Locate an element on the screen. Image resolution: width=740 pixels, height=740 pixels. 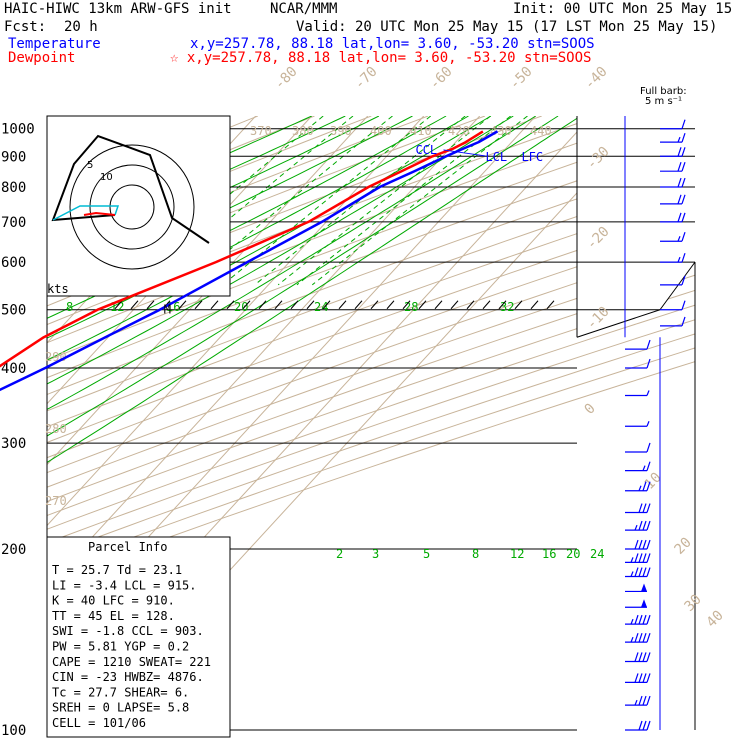
fcst-label: Fcst: is located at coordinates (25, 27).